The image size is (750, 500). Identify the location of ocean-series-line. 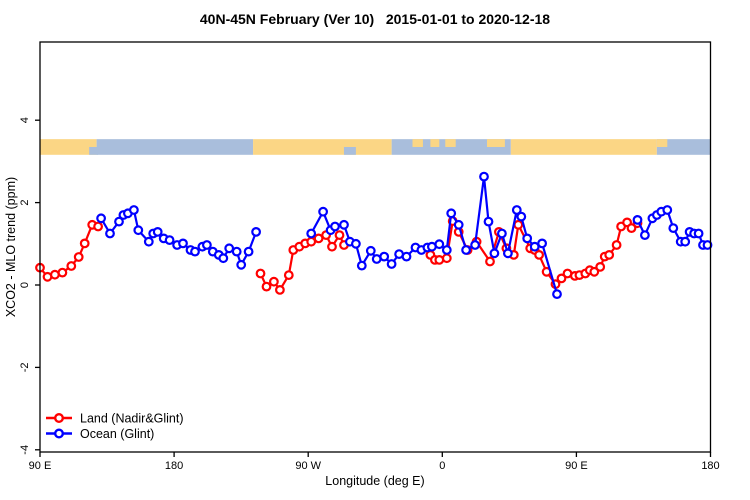
(434, 235).